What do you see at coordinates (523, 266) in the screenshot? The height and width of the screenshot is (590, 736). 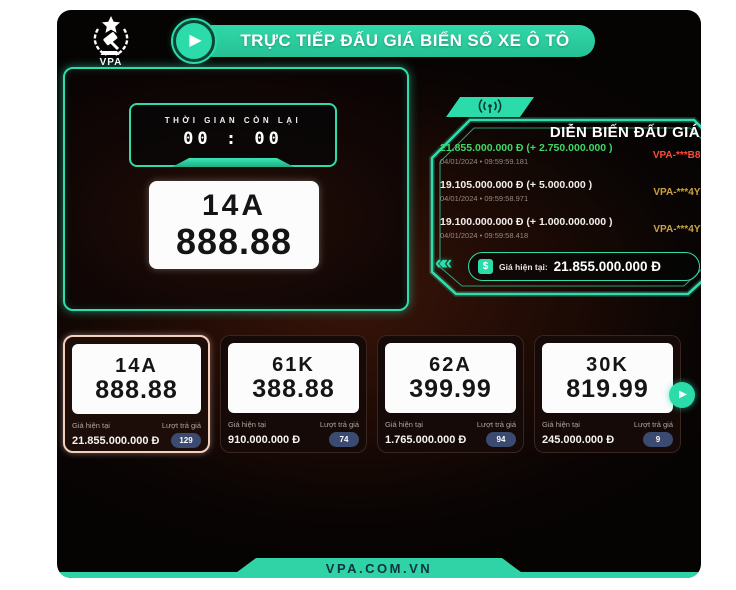 I see `current-price-label: Giá hiện tại:` at bounding box center [523, 266].